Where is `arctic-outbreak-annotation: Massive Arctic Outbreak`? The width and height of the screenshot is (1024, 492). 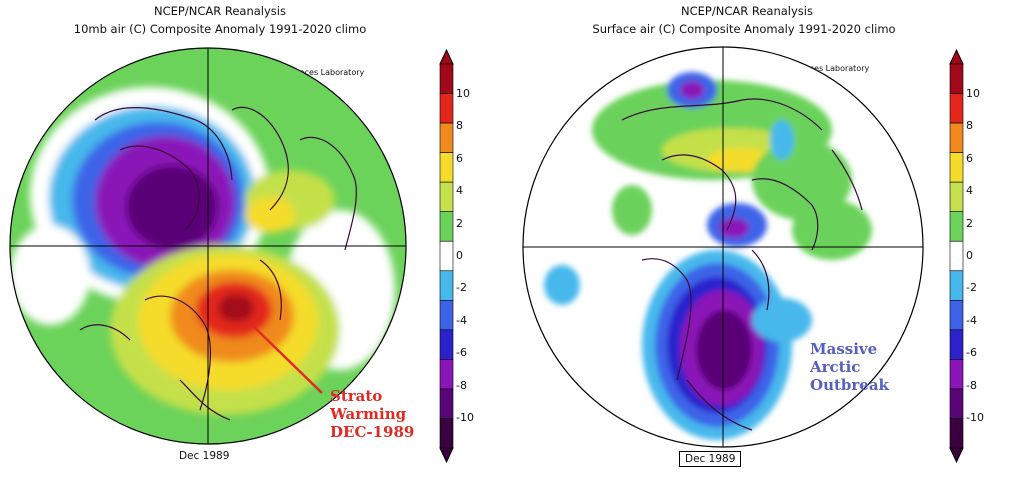 arctic-outbreak-annotation: Massive Arctic Outbreak is located at coordinates (849, 367).